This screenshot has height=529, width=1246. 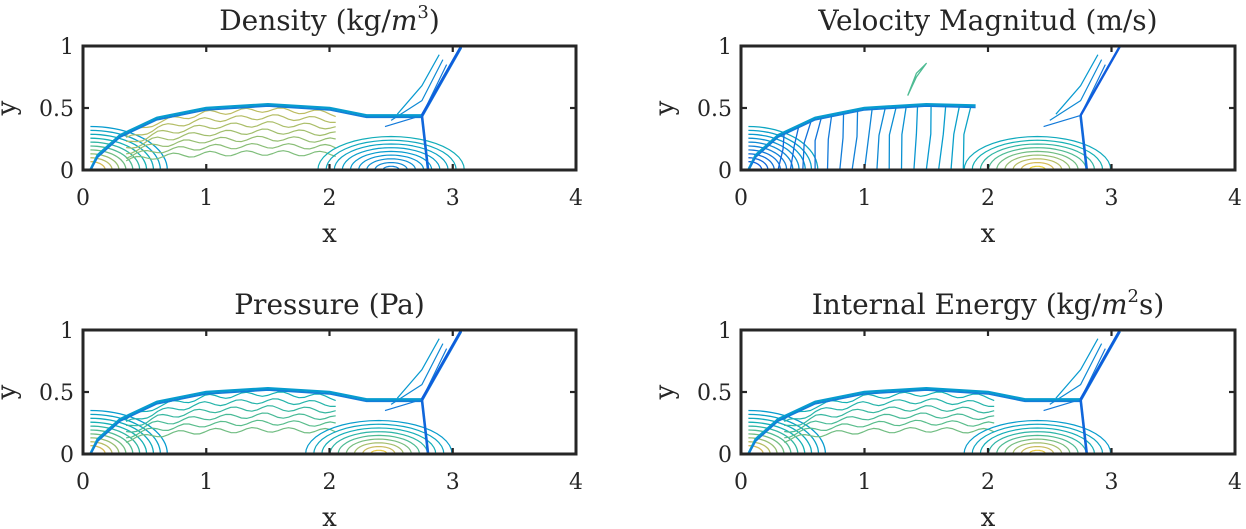 I want to click on contour-lines, so click(x=277, y=108).